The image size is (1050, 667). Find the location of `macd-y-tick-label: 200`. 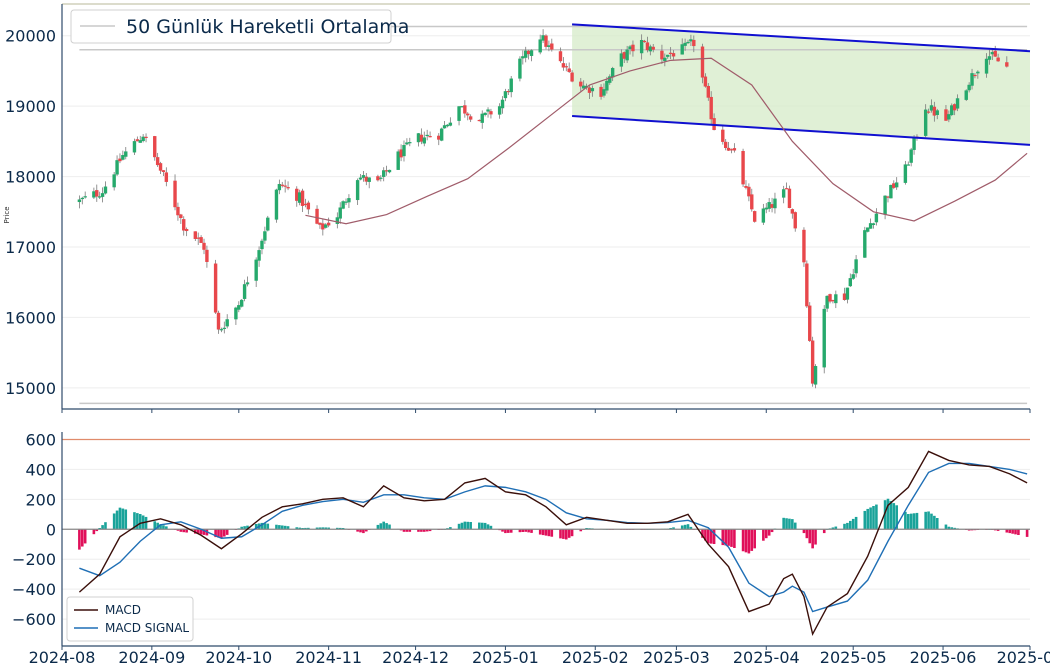

macd-y-tick-label: 200 is located at coordinates (40, 499).